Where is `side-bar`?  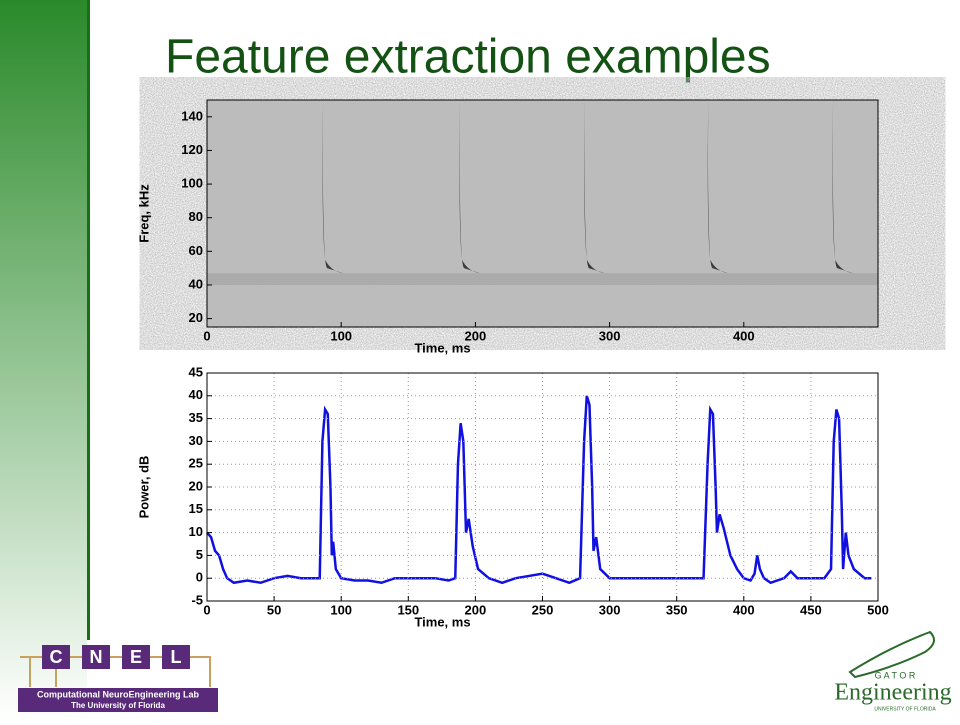
side-bar is located at coordinates (43, 360).